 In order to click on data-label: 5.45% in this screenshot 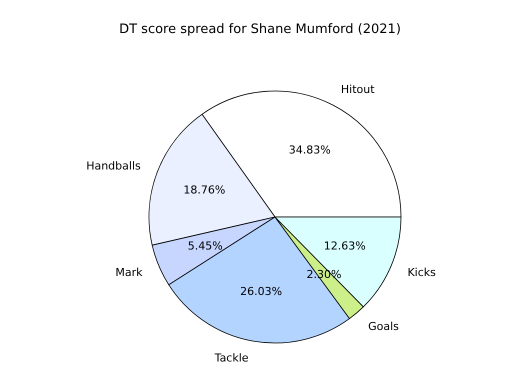, I will do `click(205, 246)`.